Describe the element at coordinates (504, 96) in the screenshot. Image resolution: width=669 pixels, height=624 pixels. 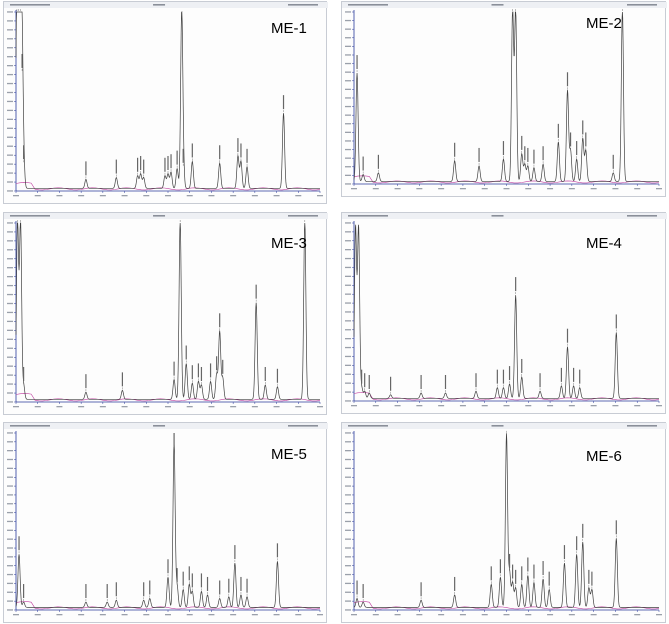
I see `chromatogram-plot` at that location.